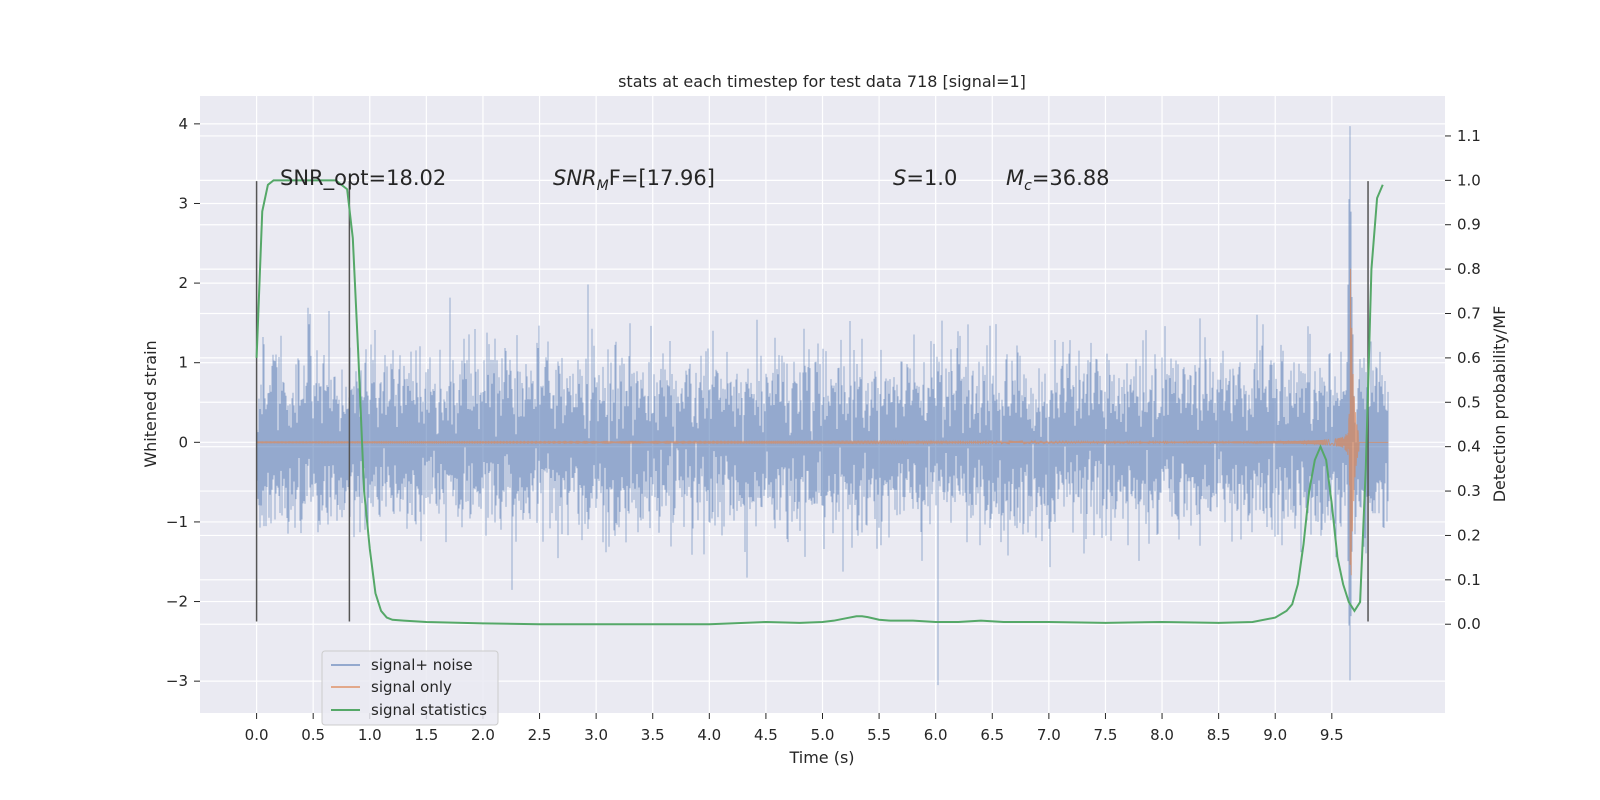 The height and width of the screenshot is (800, 1600). What do you see at coordinates (925, 178) in the screenshot?
I see `annotation-s: S=1.0` at bounding box center [925, 178].